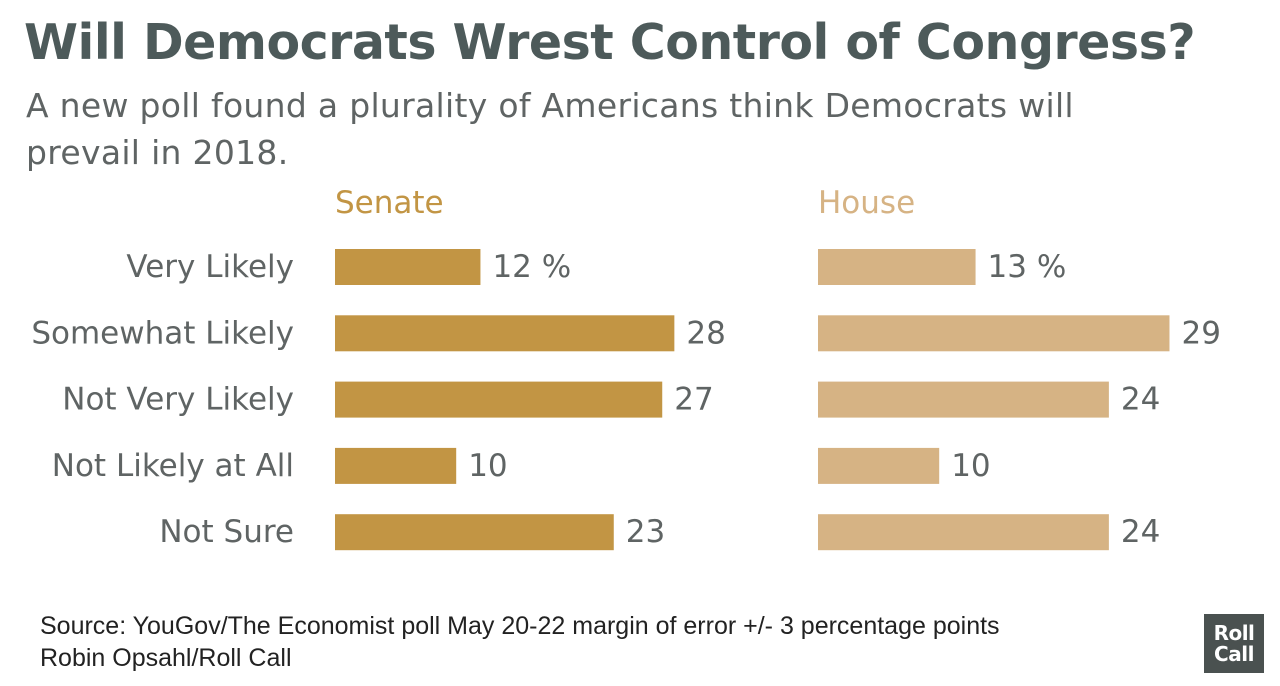 The width and height of the screenshot is (1280, 686). Describe the element at coordinates (1234, 653) in the screenshot. I see `logo-line-2: Call` at that location.